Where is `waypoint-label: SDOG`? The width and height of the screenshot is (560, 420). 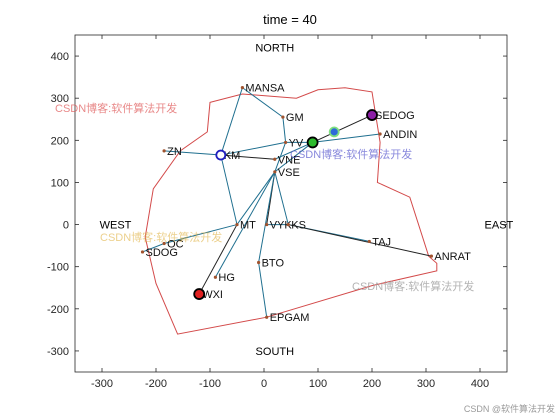
waypoint-label: SDOG is located at coordinates (162, 253).